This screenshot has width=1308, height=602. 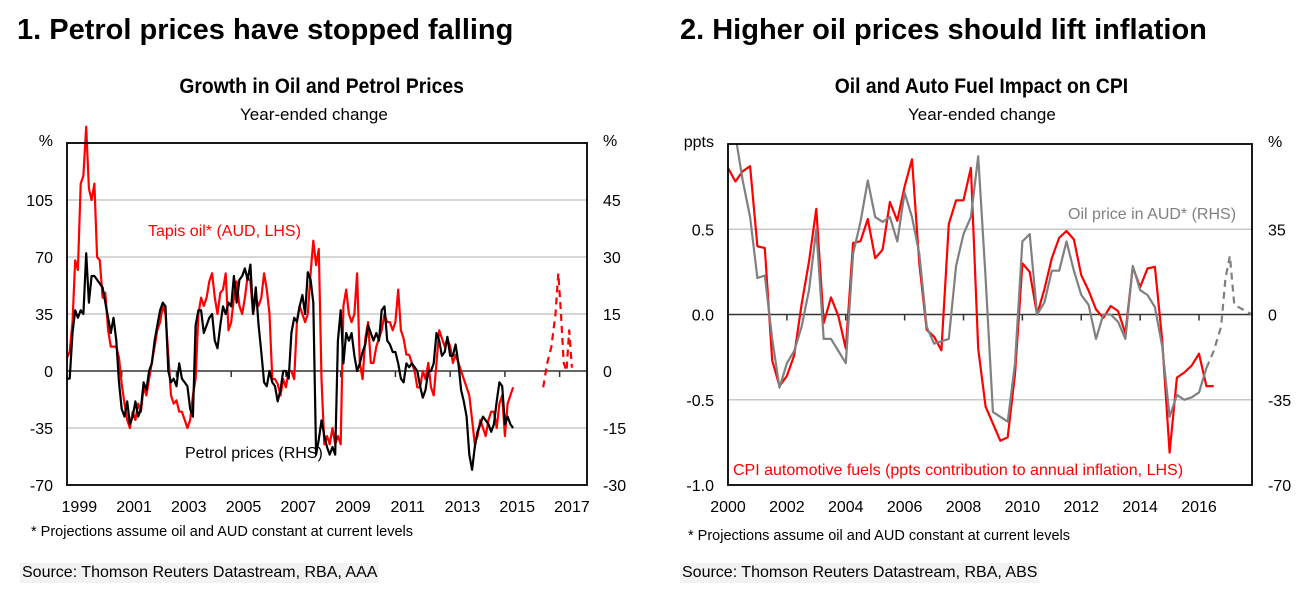 I want to click on y-left-unit-label: ppts, so click(x=699, y=142).